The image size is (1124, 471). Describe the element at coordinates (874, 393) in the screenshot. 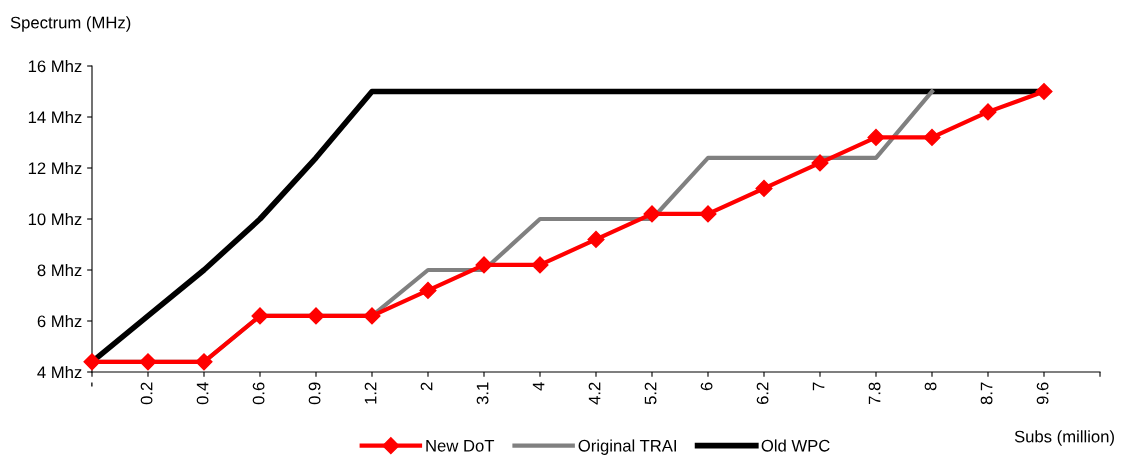

I see `x-tick-label: 7.8` at that location.